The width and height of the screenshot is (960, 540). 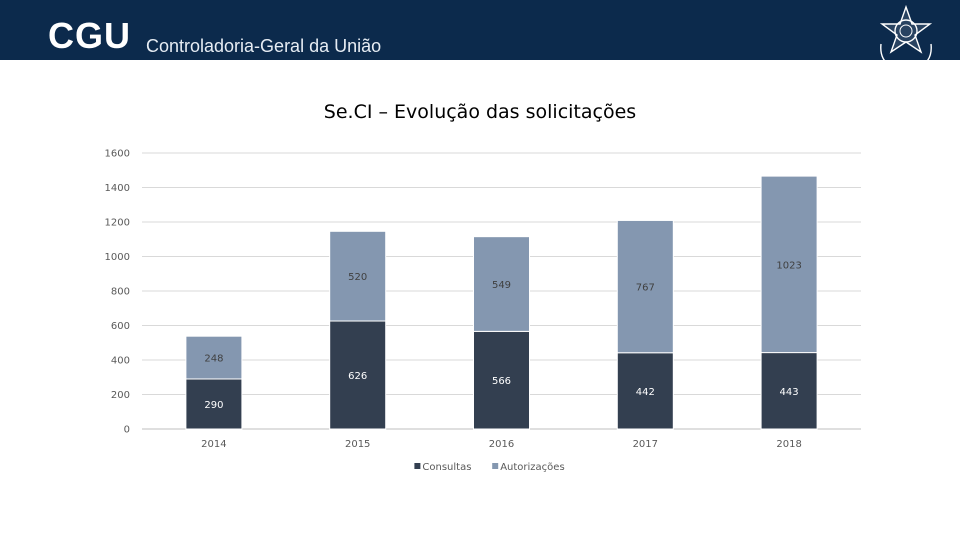 What do you see at coordinates (495, 466) in the screenshot?
I see `legend-swatch-autorizacoes` at bounding box center [495, 466].